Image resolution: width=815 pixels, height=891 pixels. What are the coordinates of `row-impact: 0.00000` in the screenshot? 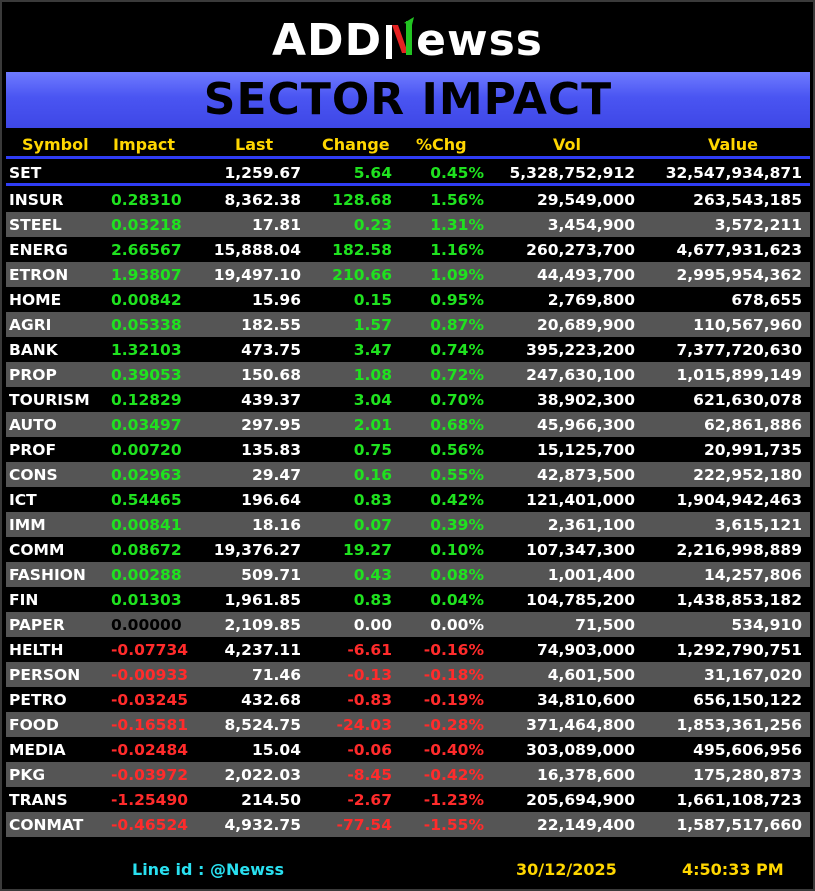 It's located at (146, 625).